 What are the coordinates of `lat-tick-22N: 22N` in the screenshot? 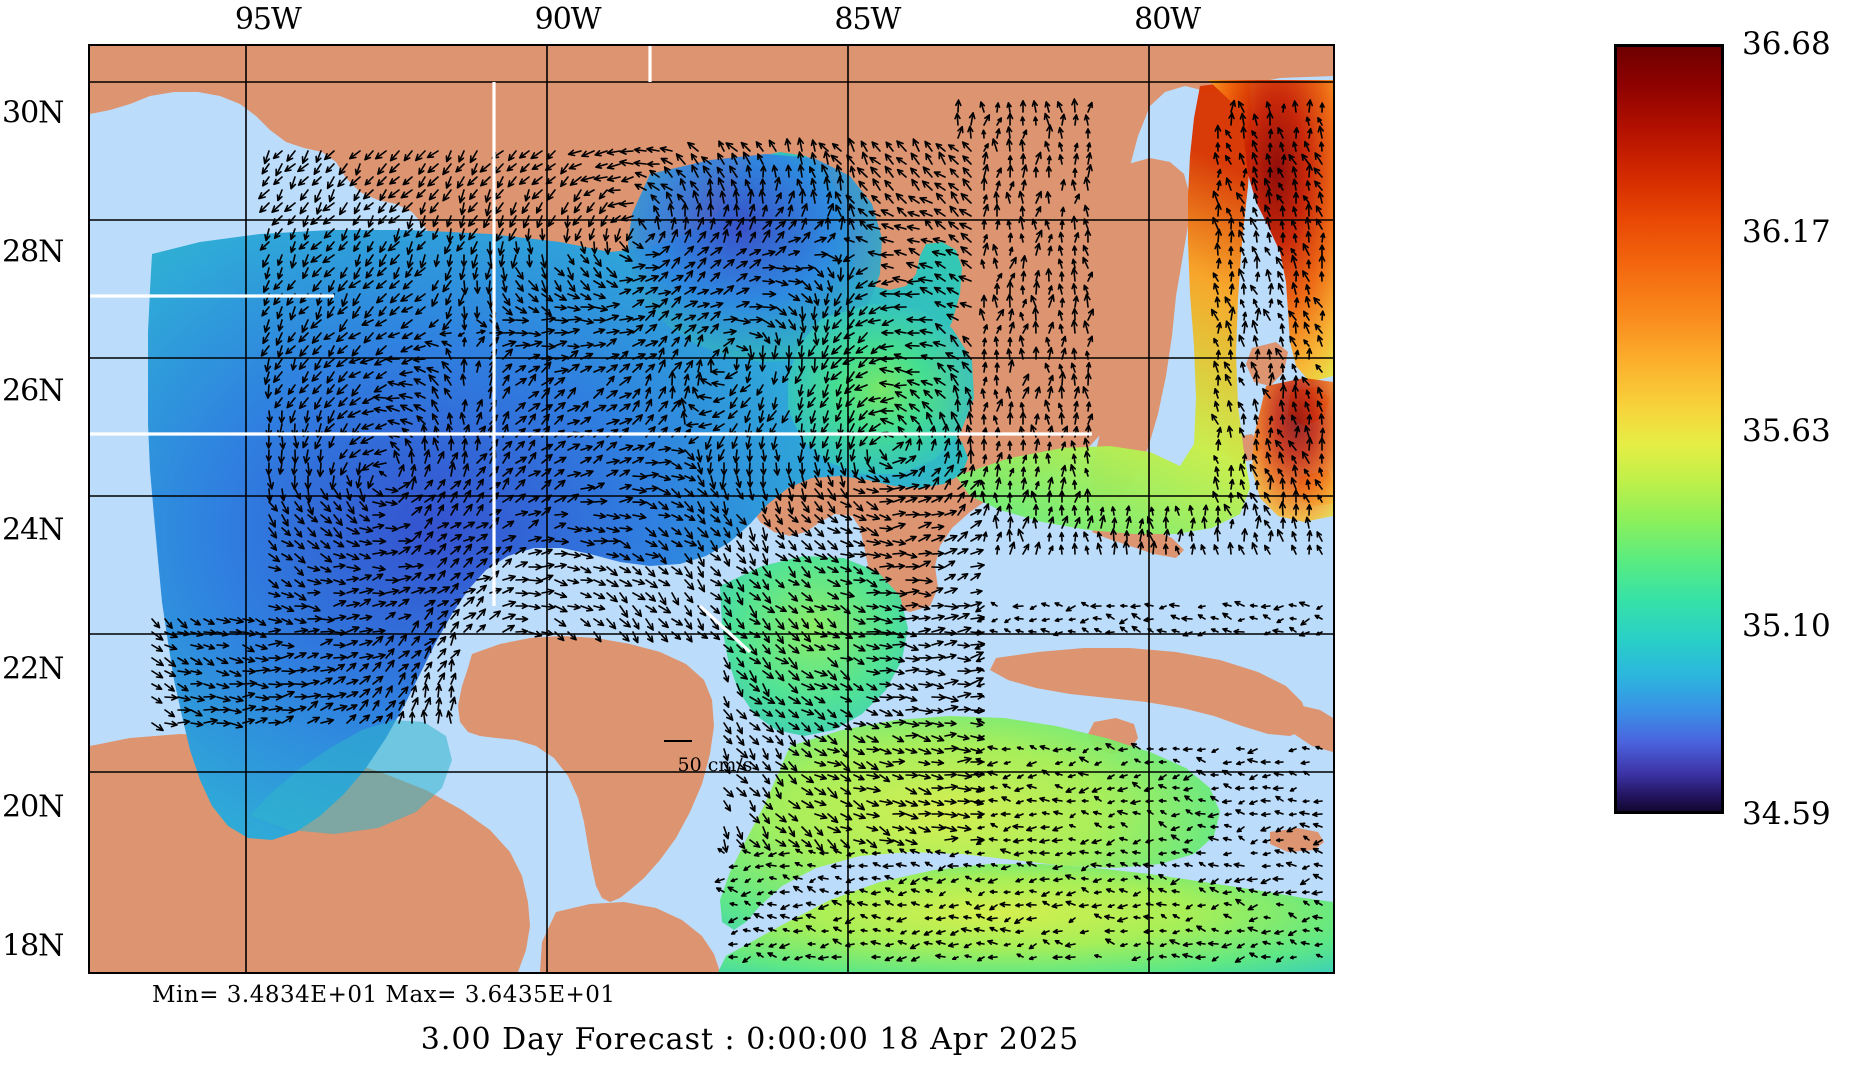 It's located at (33, 669).